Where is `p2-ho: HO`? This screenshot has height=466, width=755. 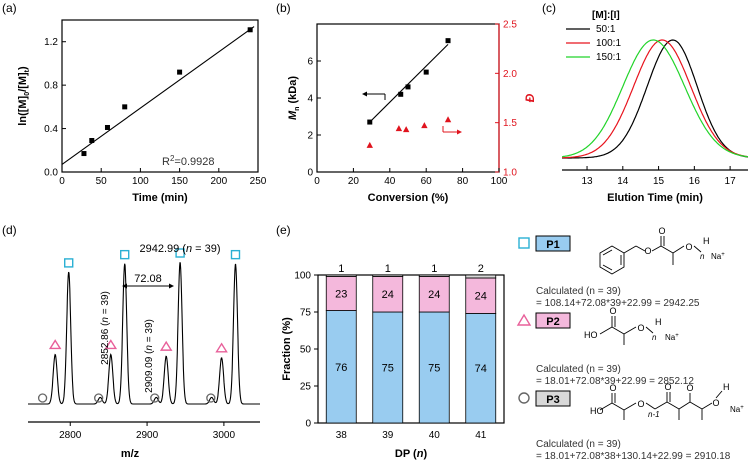 p2-ho: HO is located at coordinates (591, 335).